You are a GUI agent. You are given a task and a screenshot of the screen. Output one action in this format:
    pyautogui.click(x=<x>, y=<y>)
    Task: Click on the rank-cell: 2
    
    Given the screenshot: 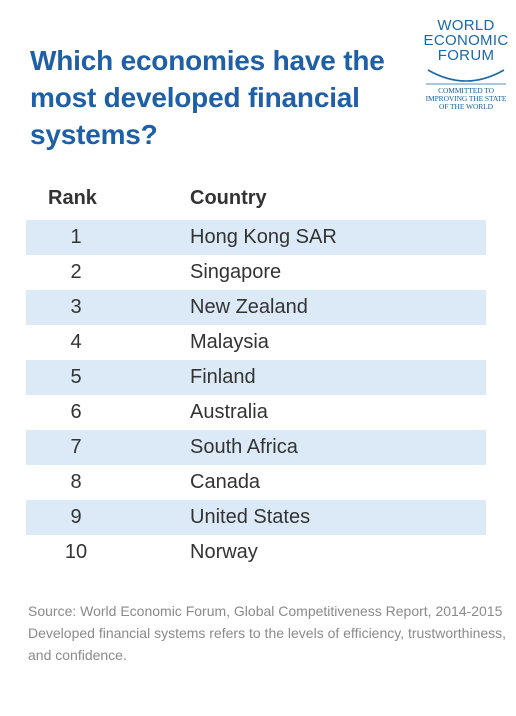 What is the action you would take?
    pyautogui.click(x=76, y=272)
    